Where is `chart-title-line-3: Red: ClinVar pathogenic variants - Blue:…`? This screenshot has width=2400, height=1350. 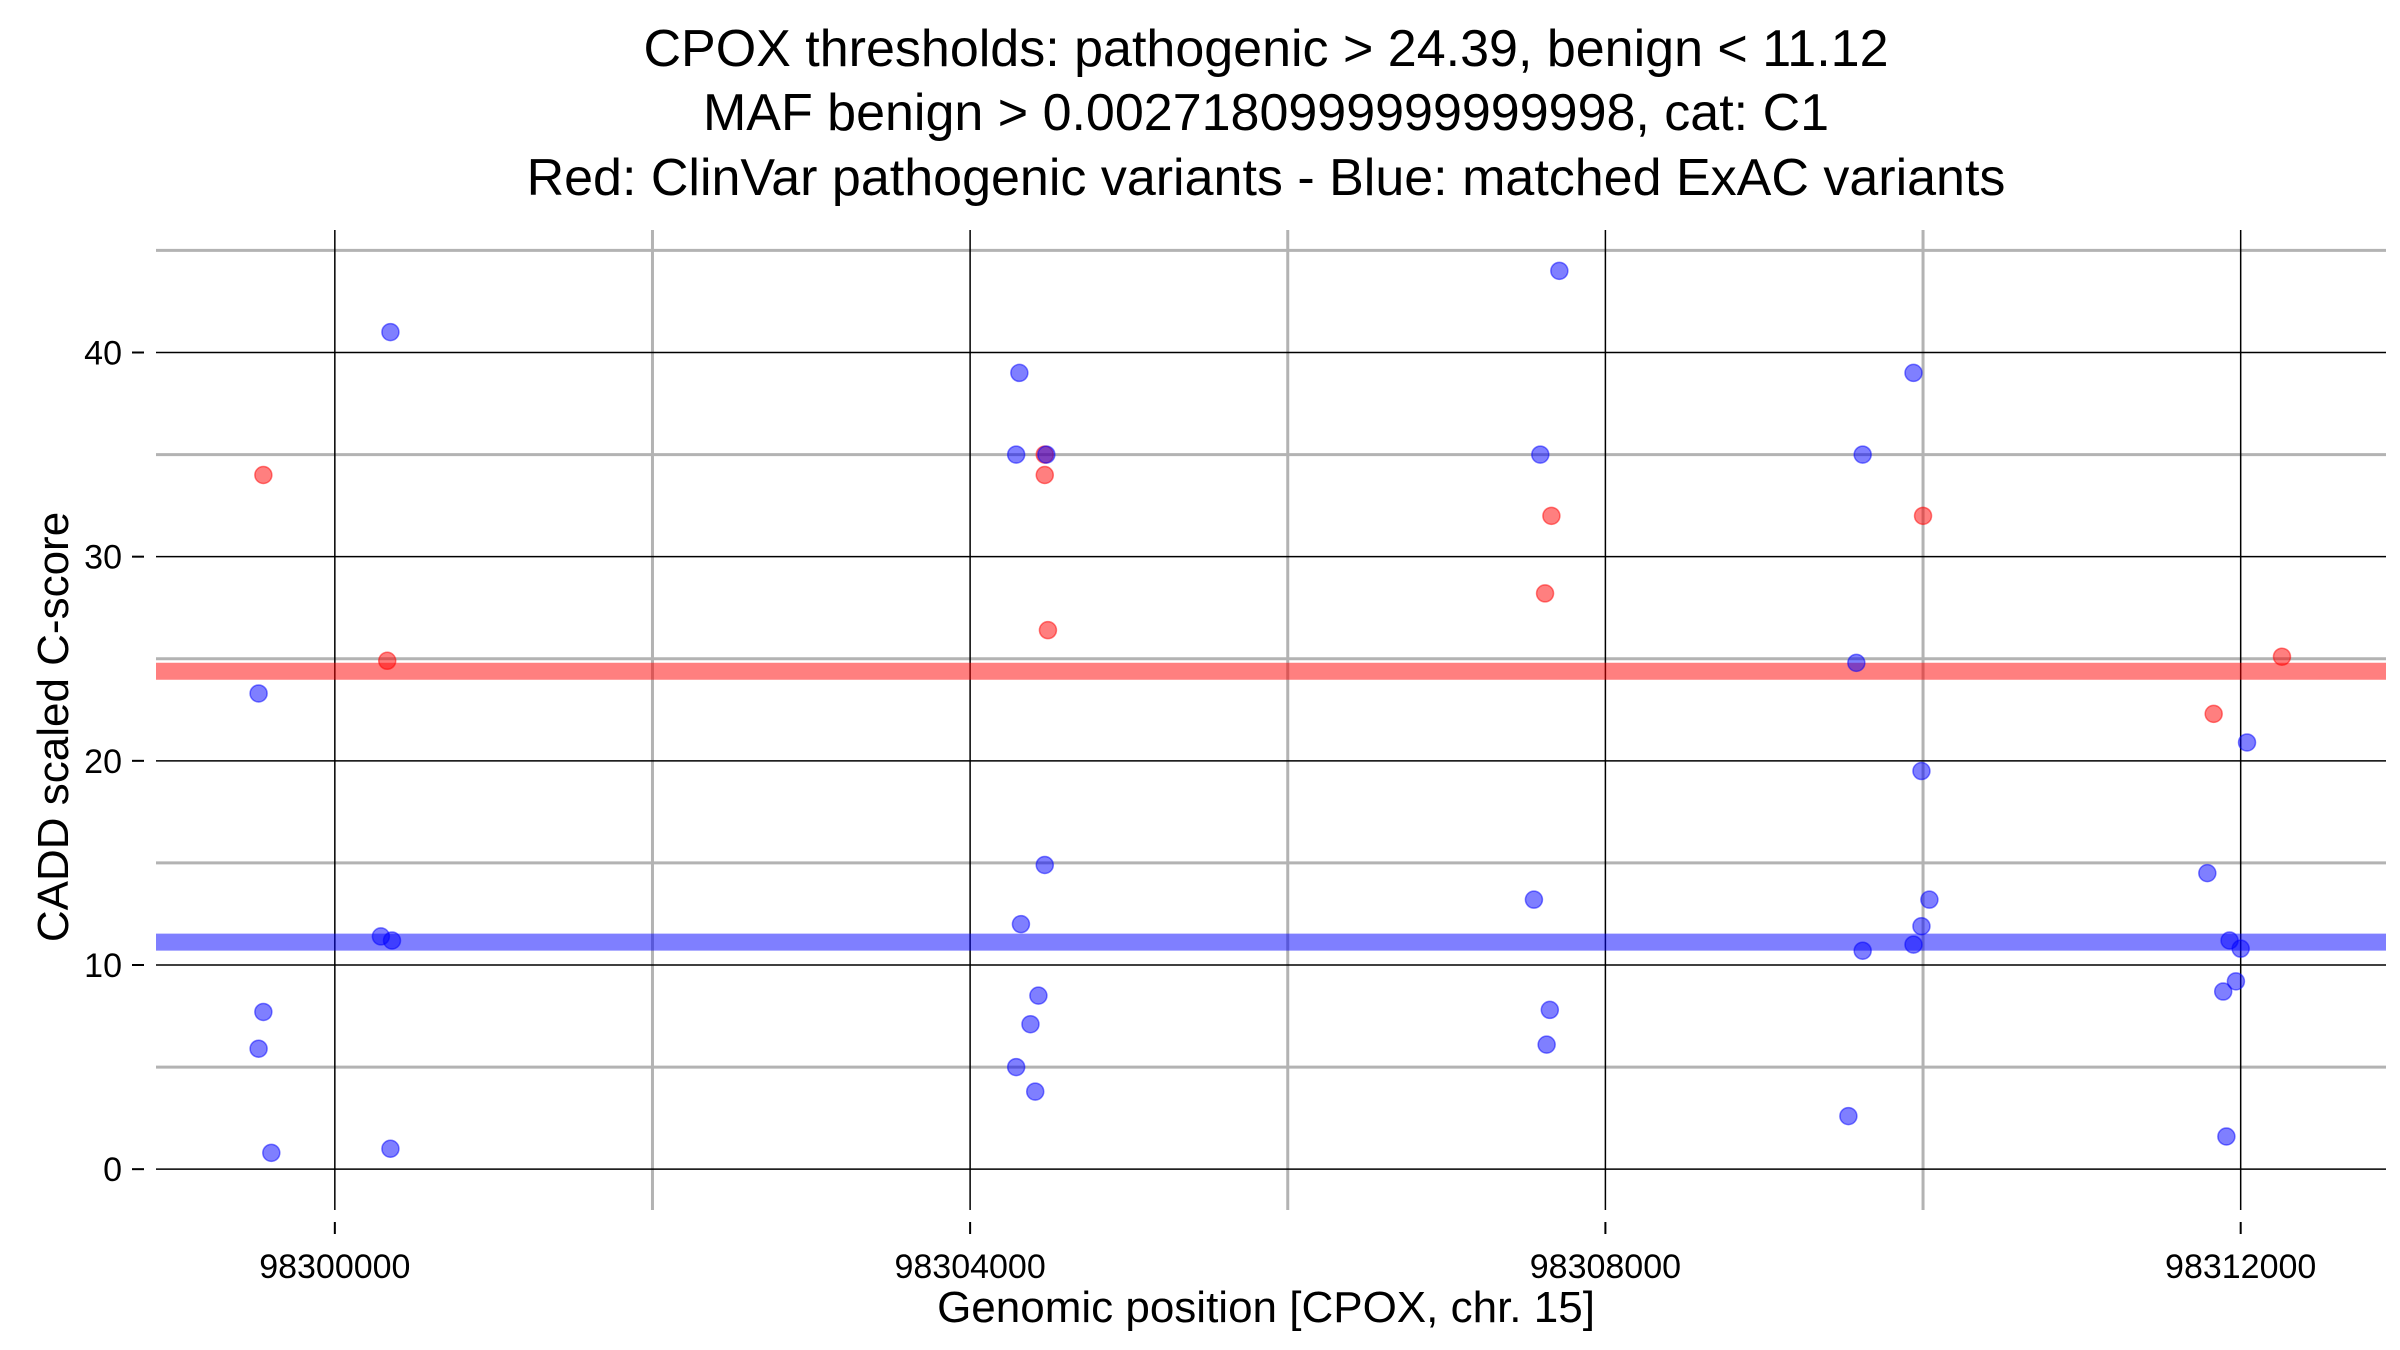
chart-title-line-3: Red: ClinVar pathogenic variants - Blue:… is located at coordinates (1266, 178).